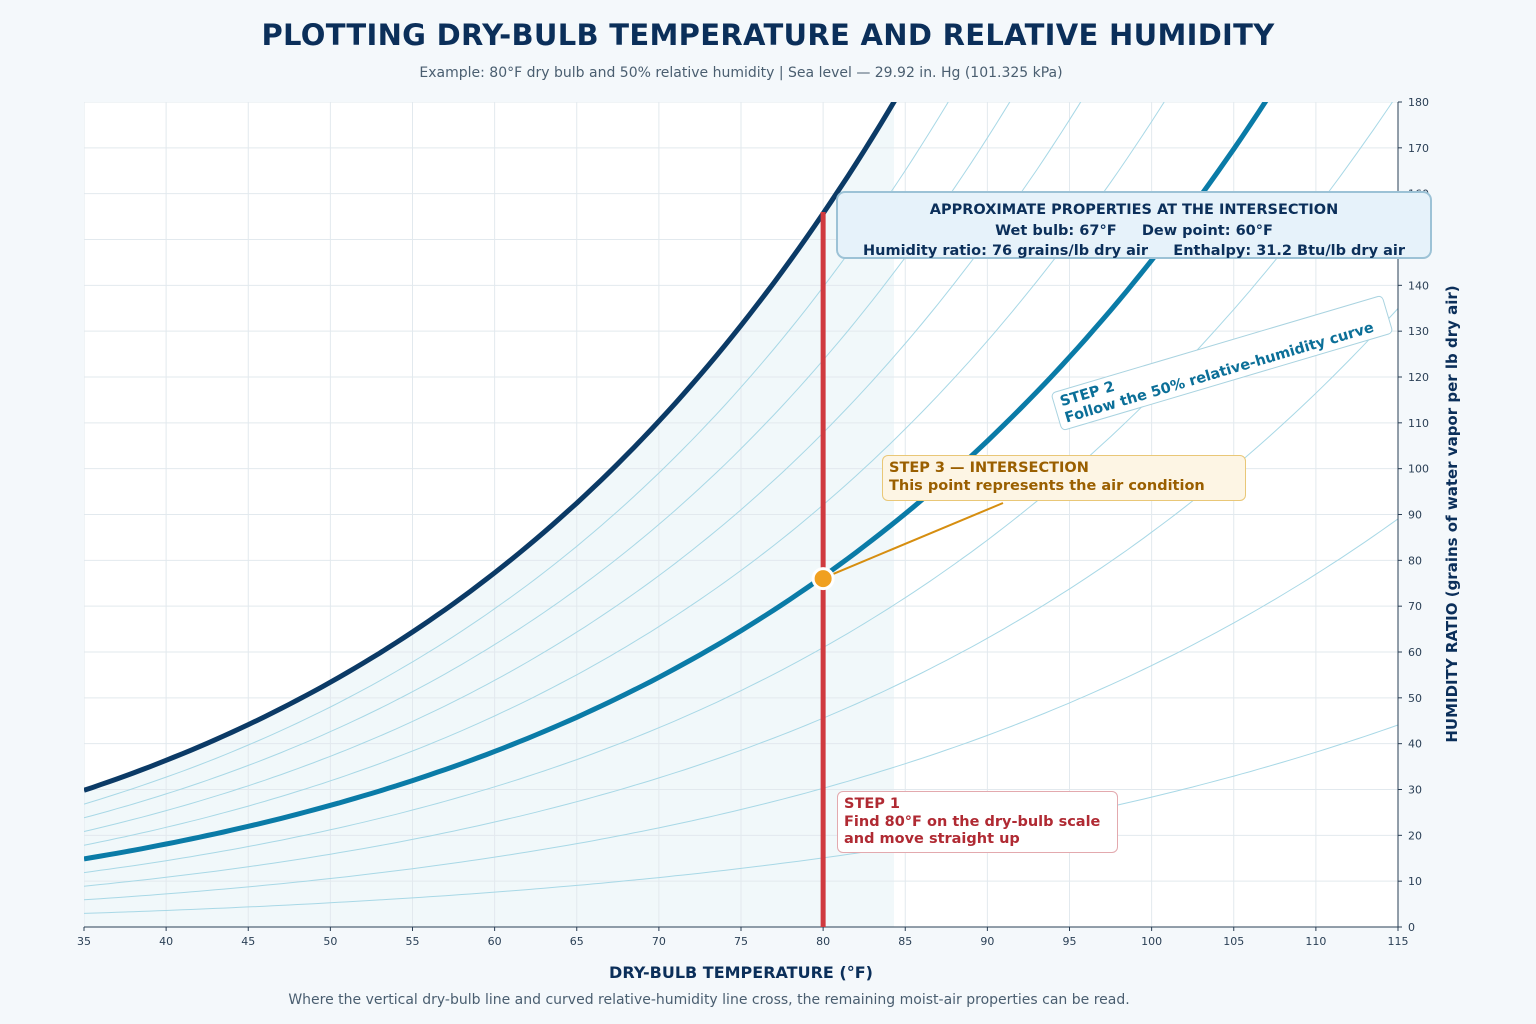 The width and height of the screenshot is (1536, 1024). I want to click on step3-text: This point represents the air condition, so click(1047, 485).